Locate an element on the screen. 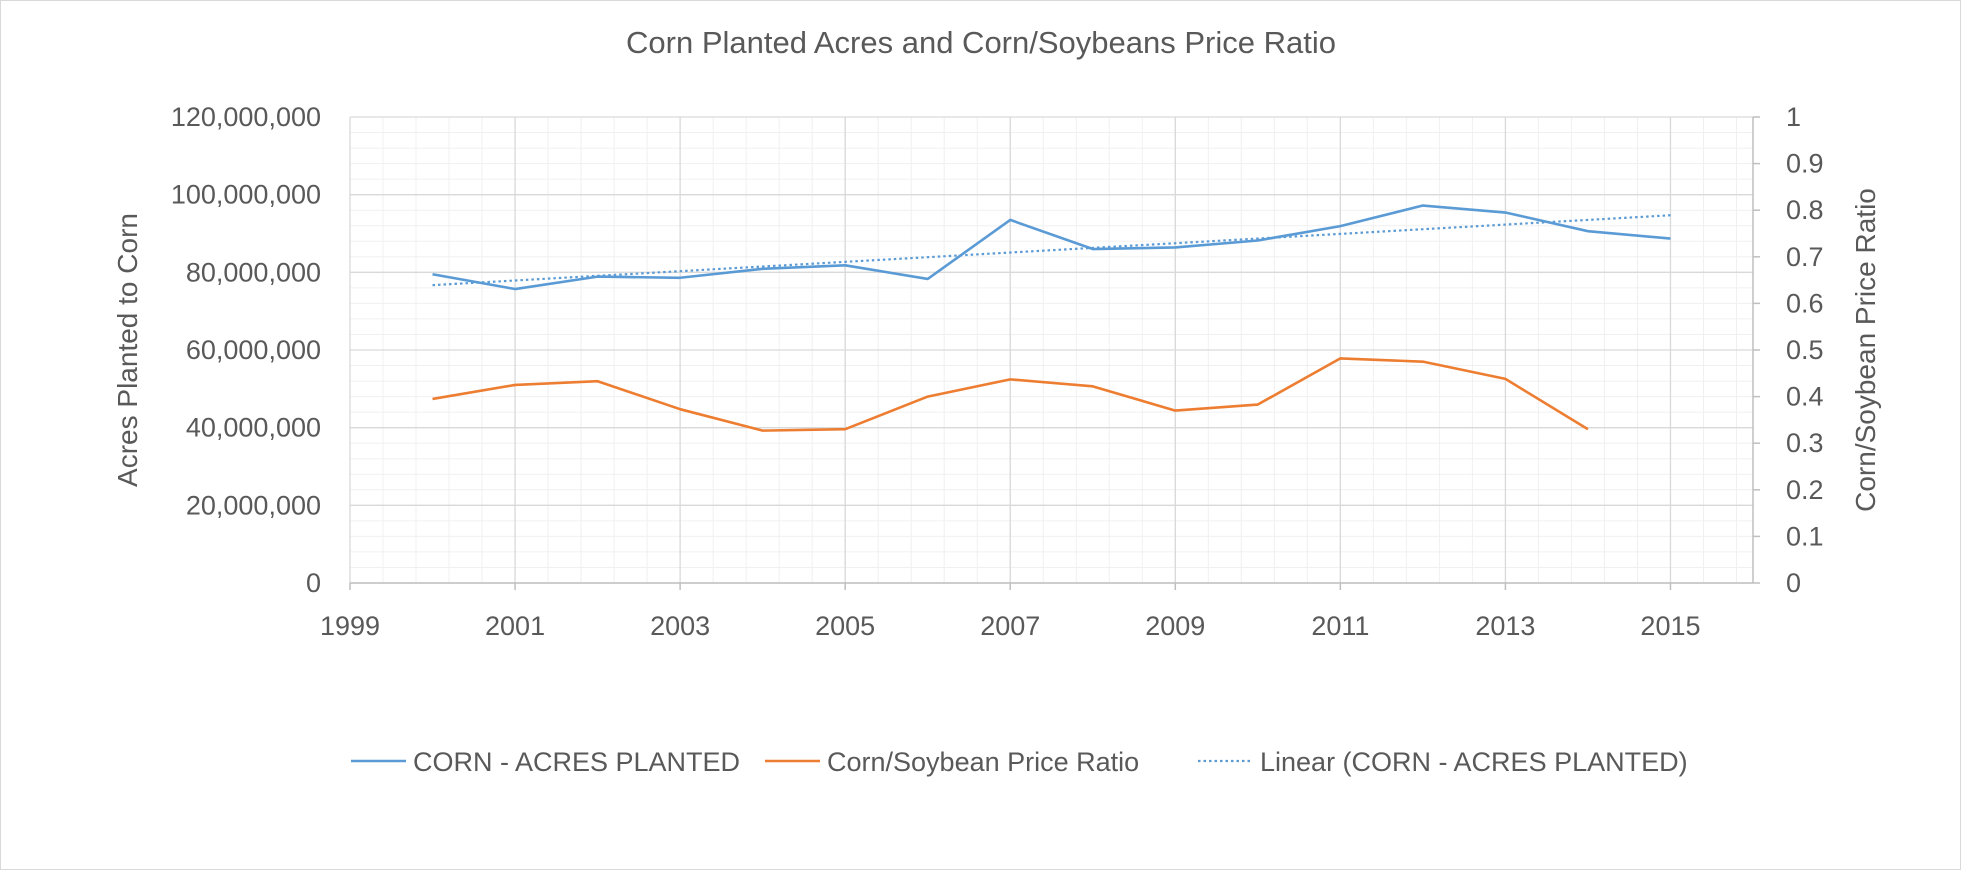 The height and width of the screenshot is (874, 1961). y-axis-label: Acres Planted to Corn is located at coordinates (127, 350).